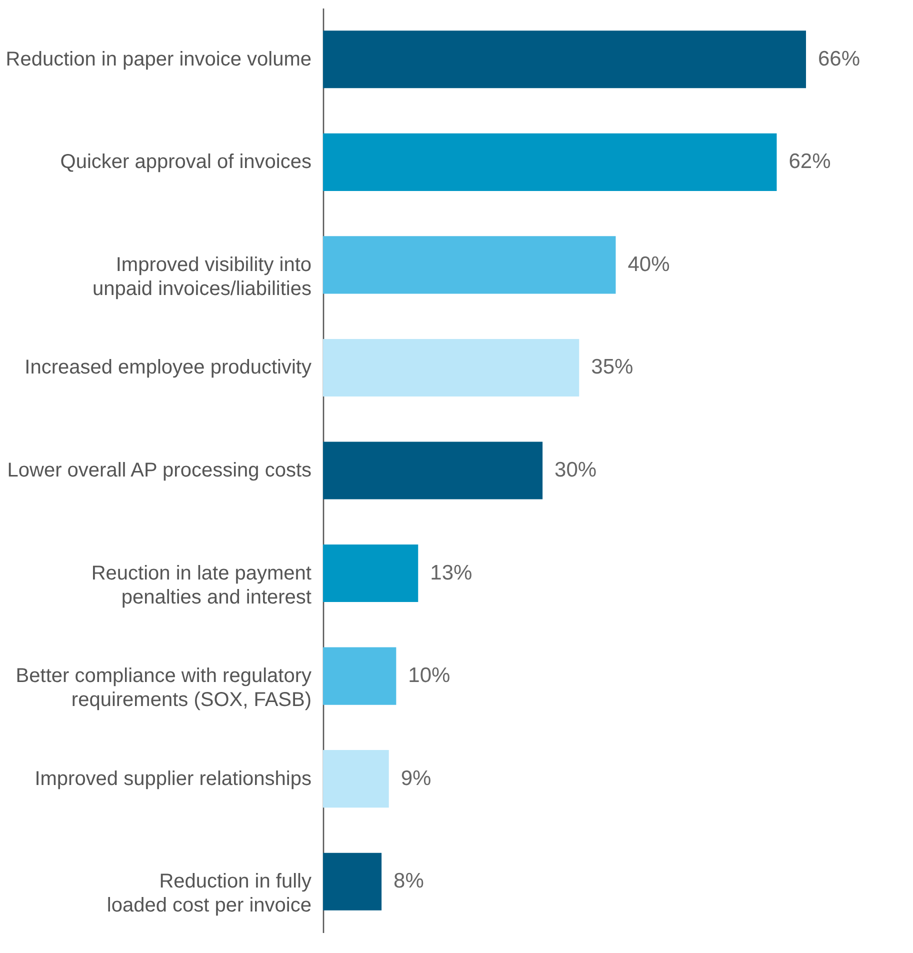  What do you see at coordinates (168, 367) in the screenshot?
I see `y-tick-label: Increased employee productivity` at bounding box center [168, 367].